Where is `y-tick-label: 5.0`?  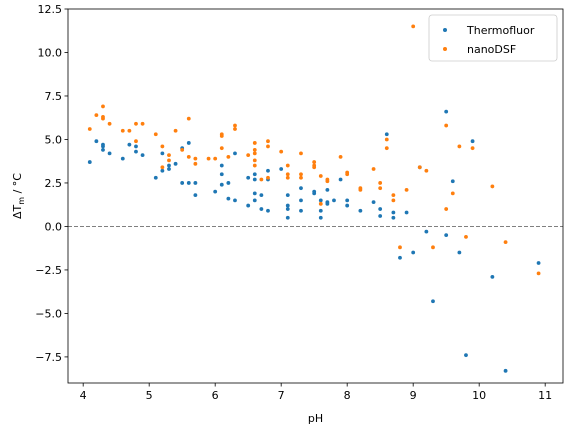
y-tick-label: 5.0 is located at coordinates (54, 139).